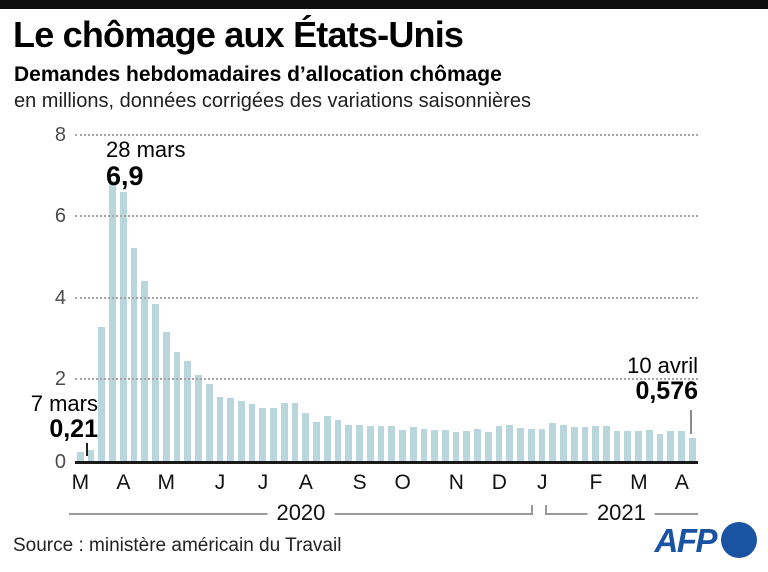  What do you see at coordinates (125, 176) in the screenshot?
I see `annotation-peak-value: 6,9` at bounding box center [125, 176].